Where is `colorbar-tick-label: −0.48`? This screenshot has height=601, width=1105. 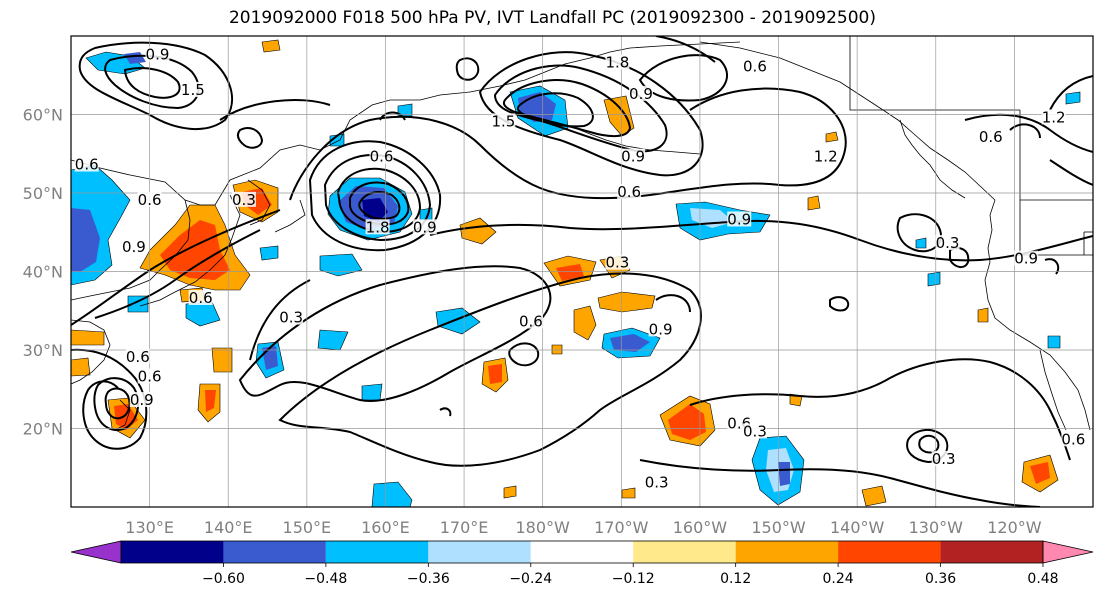 colorbar-tick-label: −0.48 is located at coordinates (325, 579).